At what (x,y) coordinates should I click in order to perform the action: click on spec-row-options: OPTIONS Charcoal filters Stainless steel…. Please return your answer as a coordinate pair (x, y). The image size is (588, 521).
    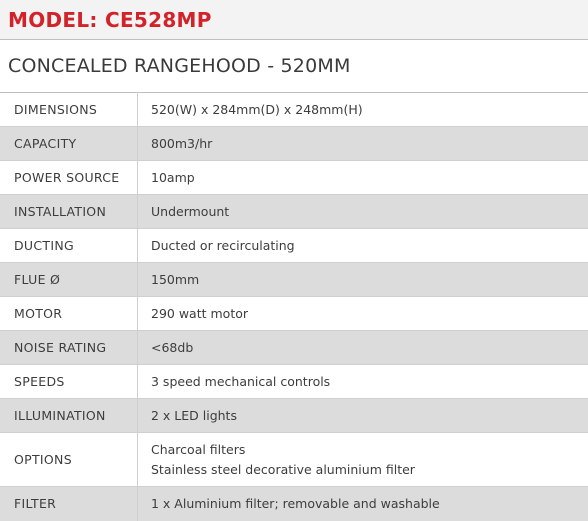
    Looking at the image, I should click on (294, 460).